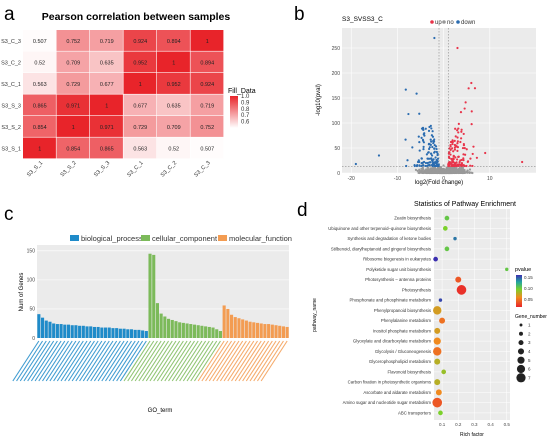  I want to click on volcano-ylabel: -log10(pval), so click(319, 100).